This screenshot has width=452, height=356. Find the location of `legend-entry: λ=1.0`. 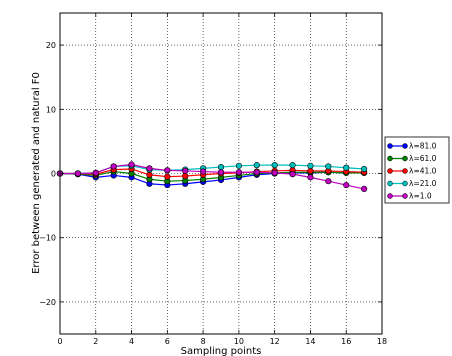

legend-entry: λ=1.0 is located at coordinates (409, 196).